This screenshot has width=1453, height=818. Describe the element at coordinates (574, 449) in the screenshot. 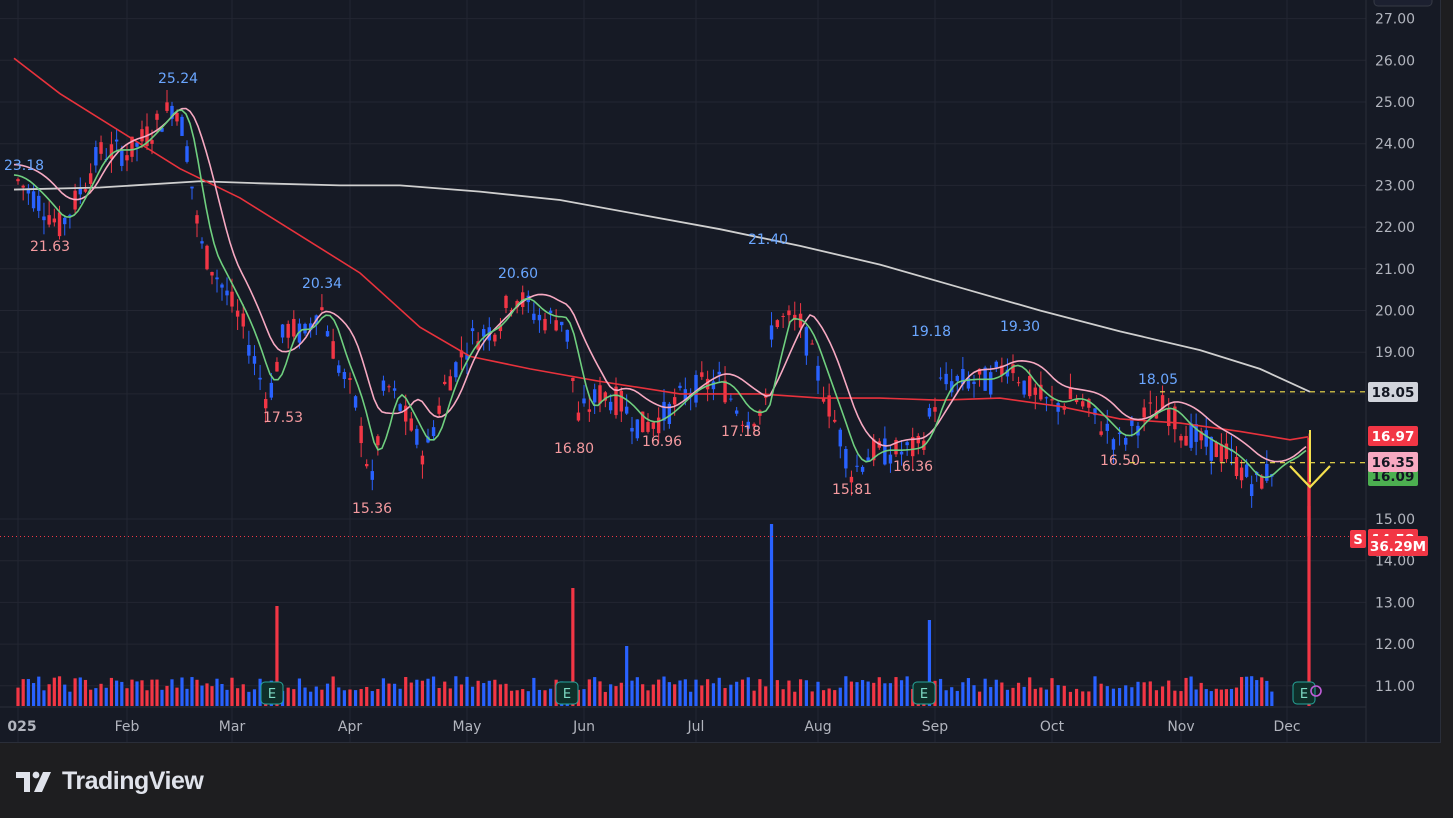

I see `price-marker-label: 16.80` at that location.